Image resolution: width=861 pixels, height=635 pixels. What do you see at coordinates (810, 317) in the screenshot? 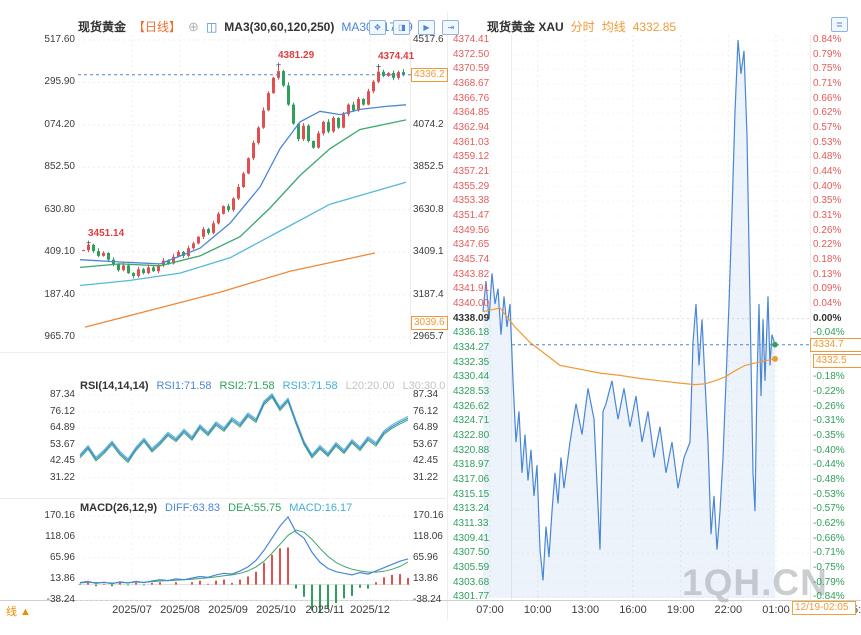
I see `right-plot-right-edge` at bounding box center [810, 317].